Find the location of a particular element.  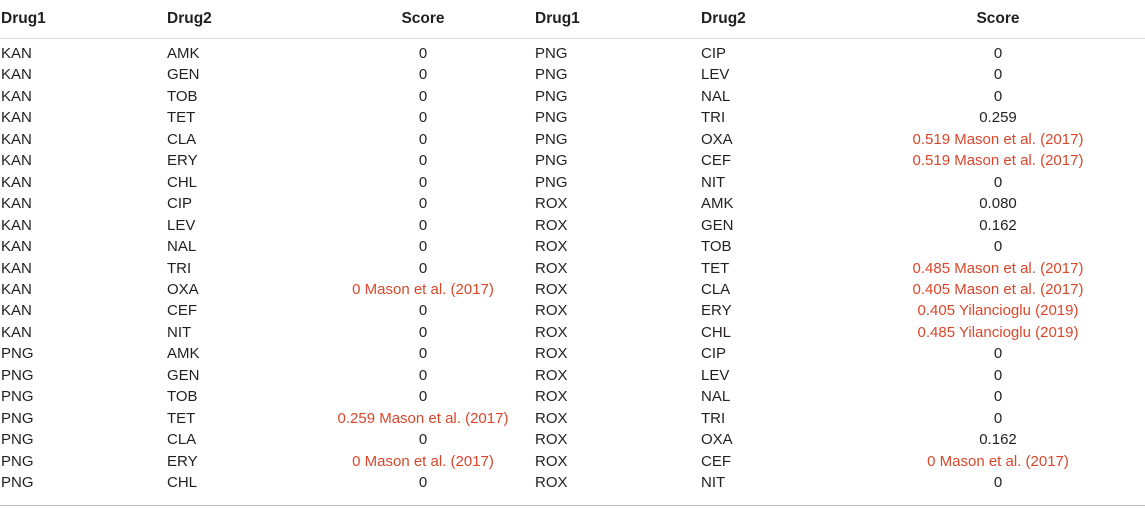

cell-score-right: 0.405 Mason et al. (2017) is located at coordinates (998, 289).